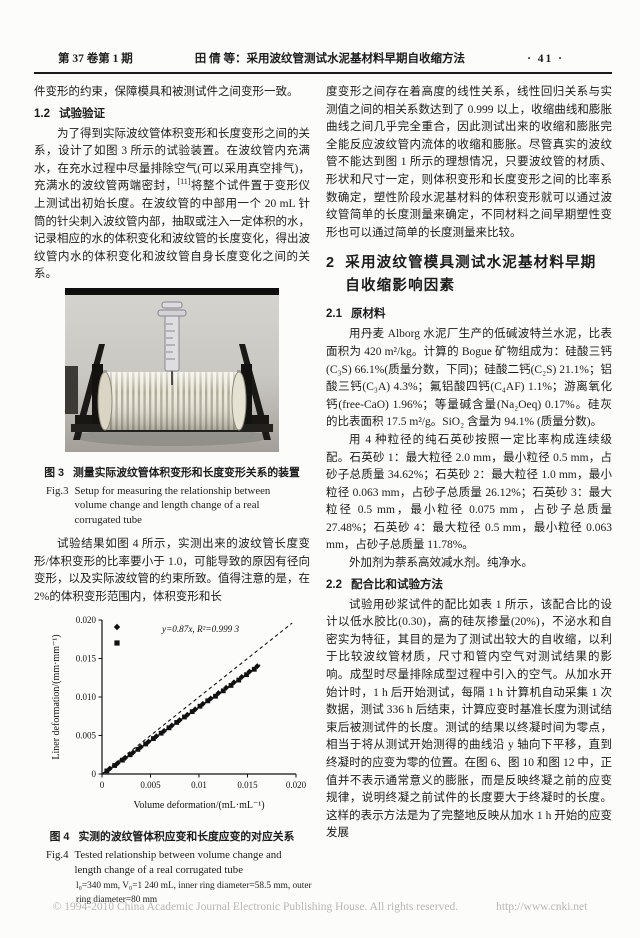 The image size is (640, 938). Describe the element at coordinates (86, 697) in the screenshot. I see `svg-text: 0.010` at that location.